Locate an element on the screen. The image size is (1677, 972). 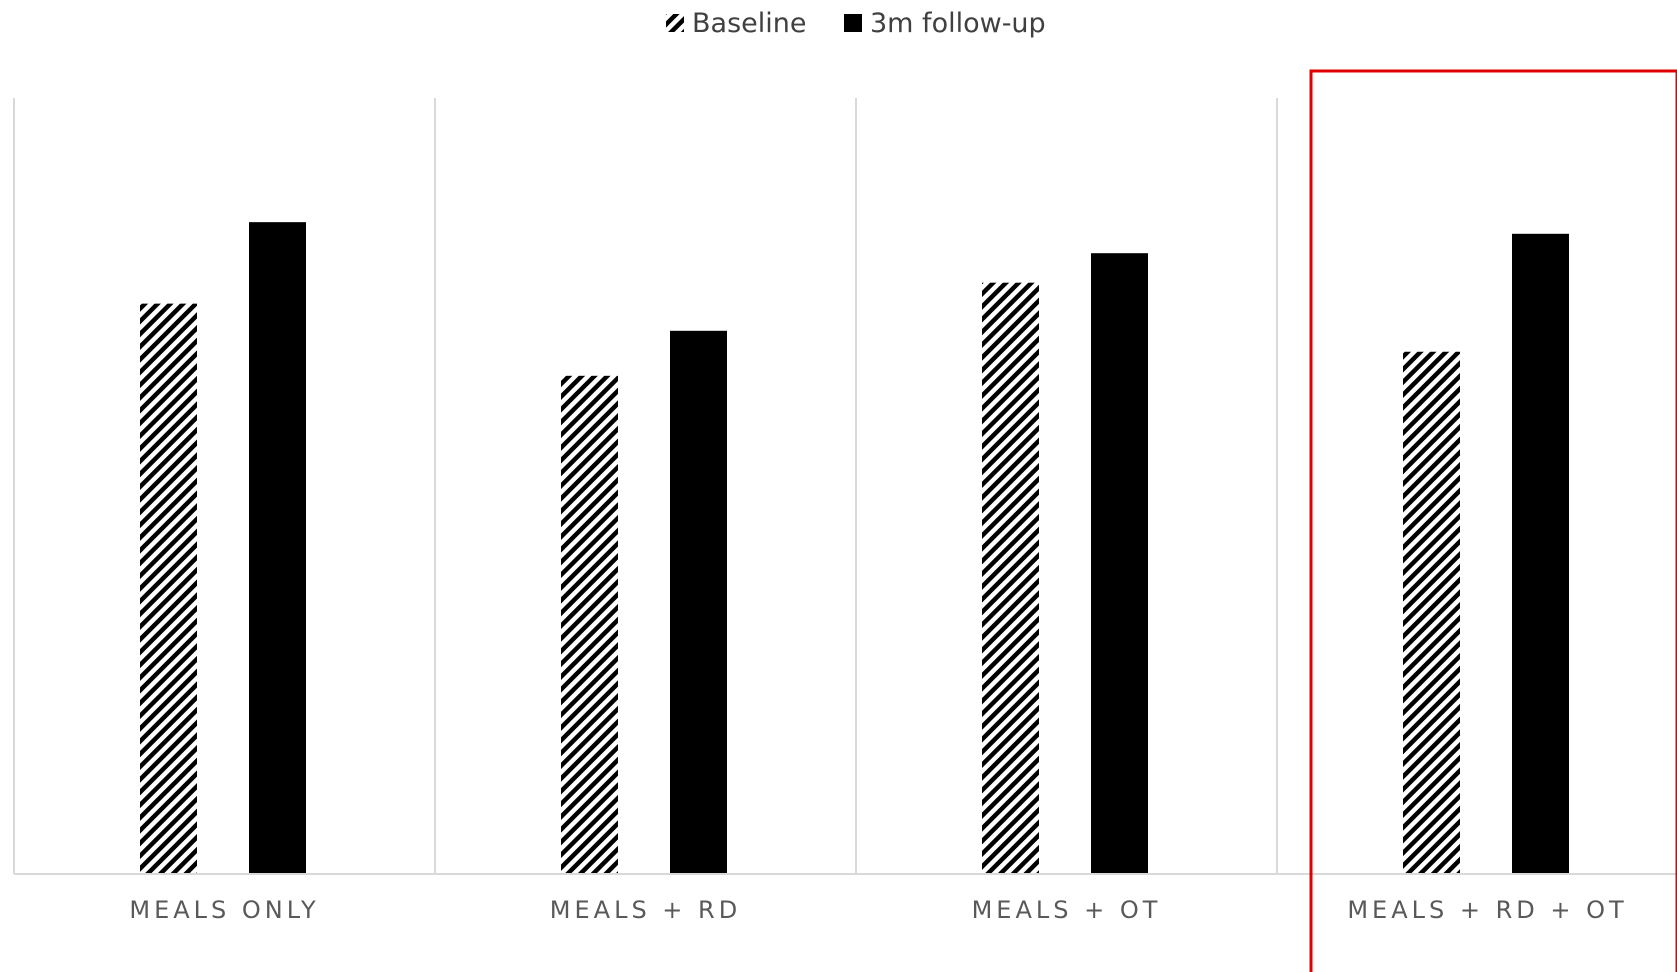
legend: Baseline 3m follow-up is located at coordinates (856, 23).